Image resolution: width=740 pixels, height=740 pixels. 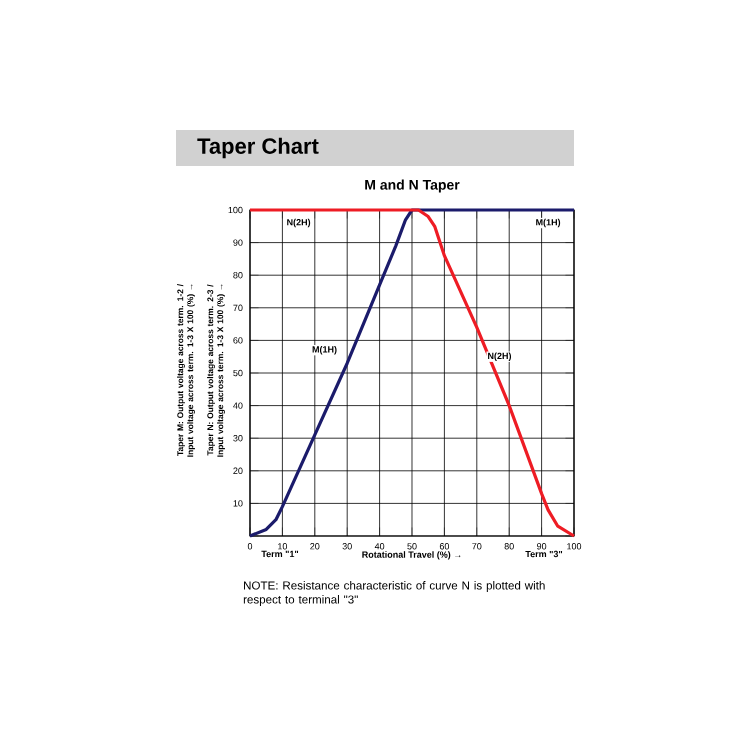 I want to click on chart-title: Taper Chart, so click(x=258, y=148).